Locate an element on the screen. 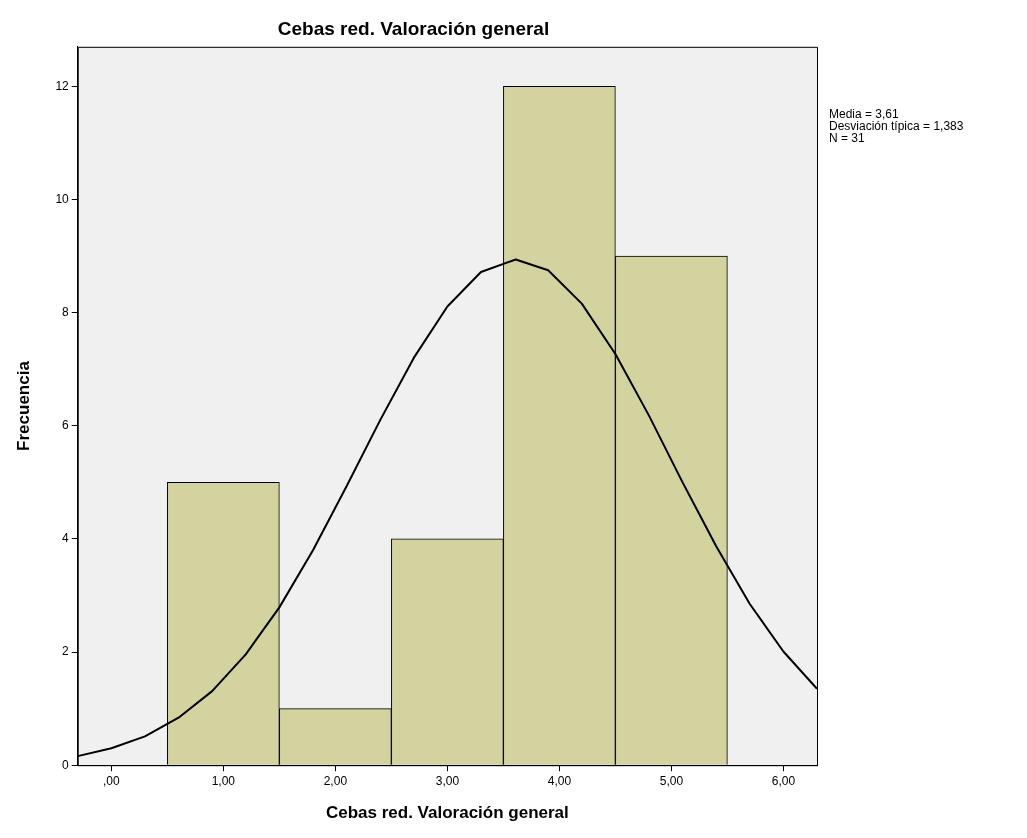  x-axis-title: Cebas red. Valoración general is located at coordinates (447, 813).